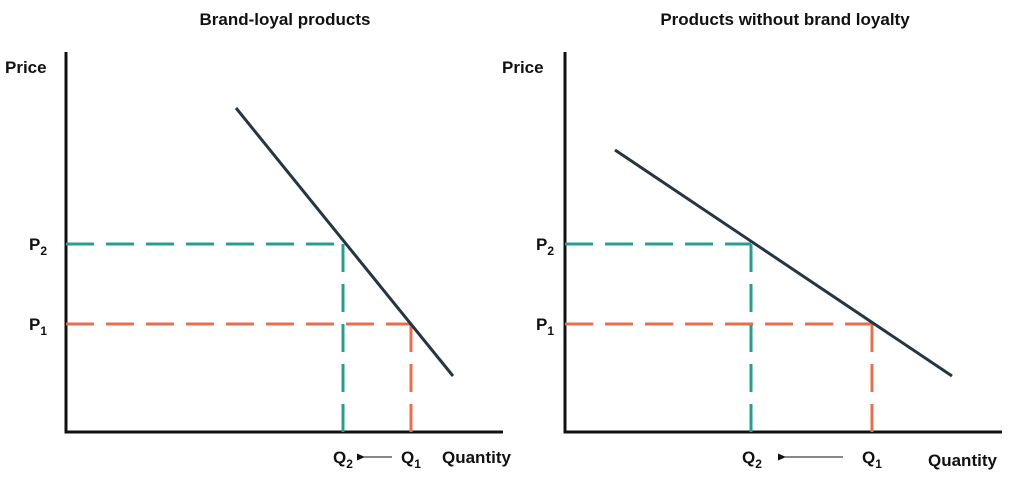 The image size is (1024, 481). Describe the element at coordinates (785, 19) in the screenshot. I see `panel-title: Products without brand loyalty` at that location.